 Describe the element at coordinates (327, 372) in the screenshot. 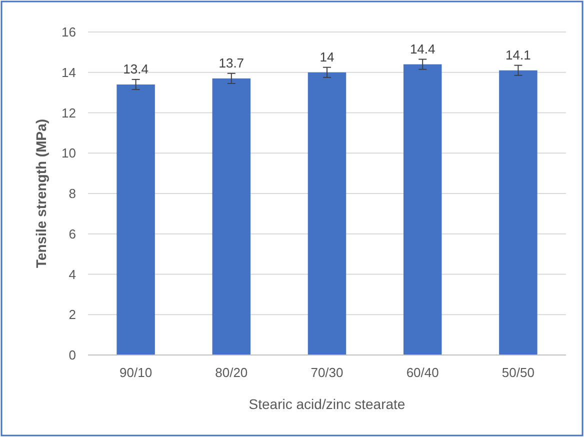

I see `x-tick-label: 70/30` at that location.